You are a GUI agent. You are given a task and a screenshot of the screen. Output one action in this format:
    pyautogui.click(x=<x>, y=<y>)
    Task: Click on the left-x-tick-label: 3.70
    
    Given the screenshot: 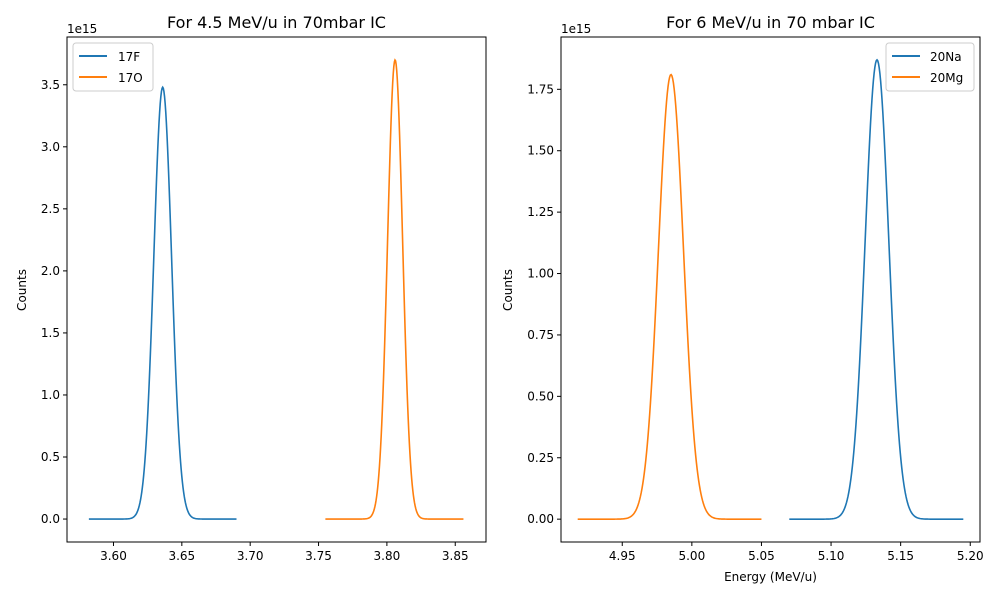 What is the action you would take?
    pyautogui.click(x=250, y=556)
    